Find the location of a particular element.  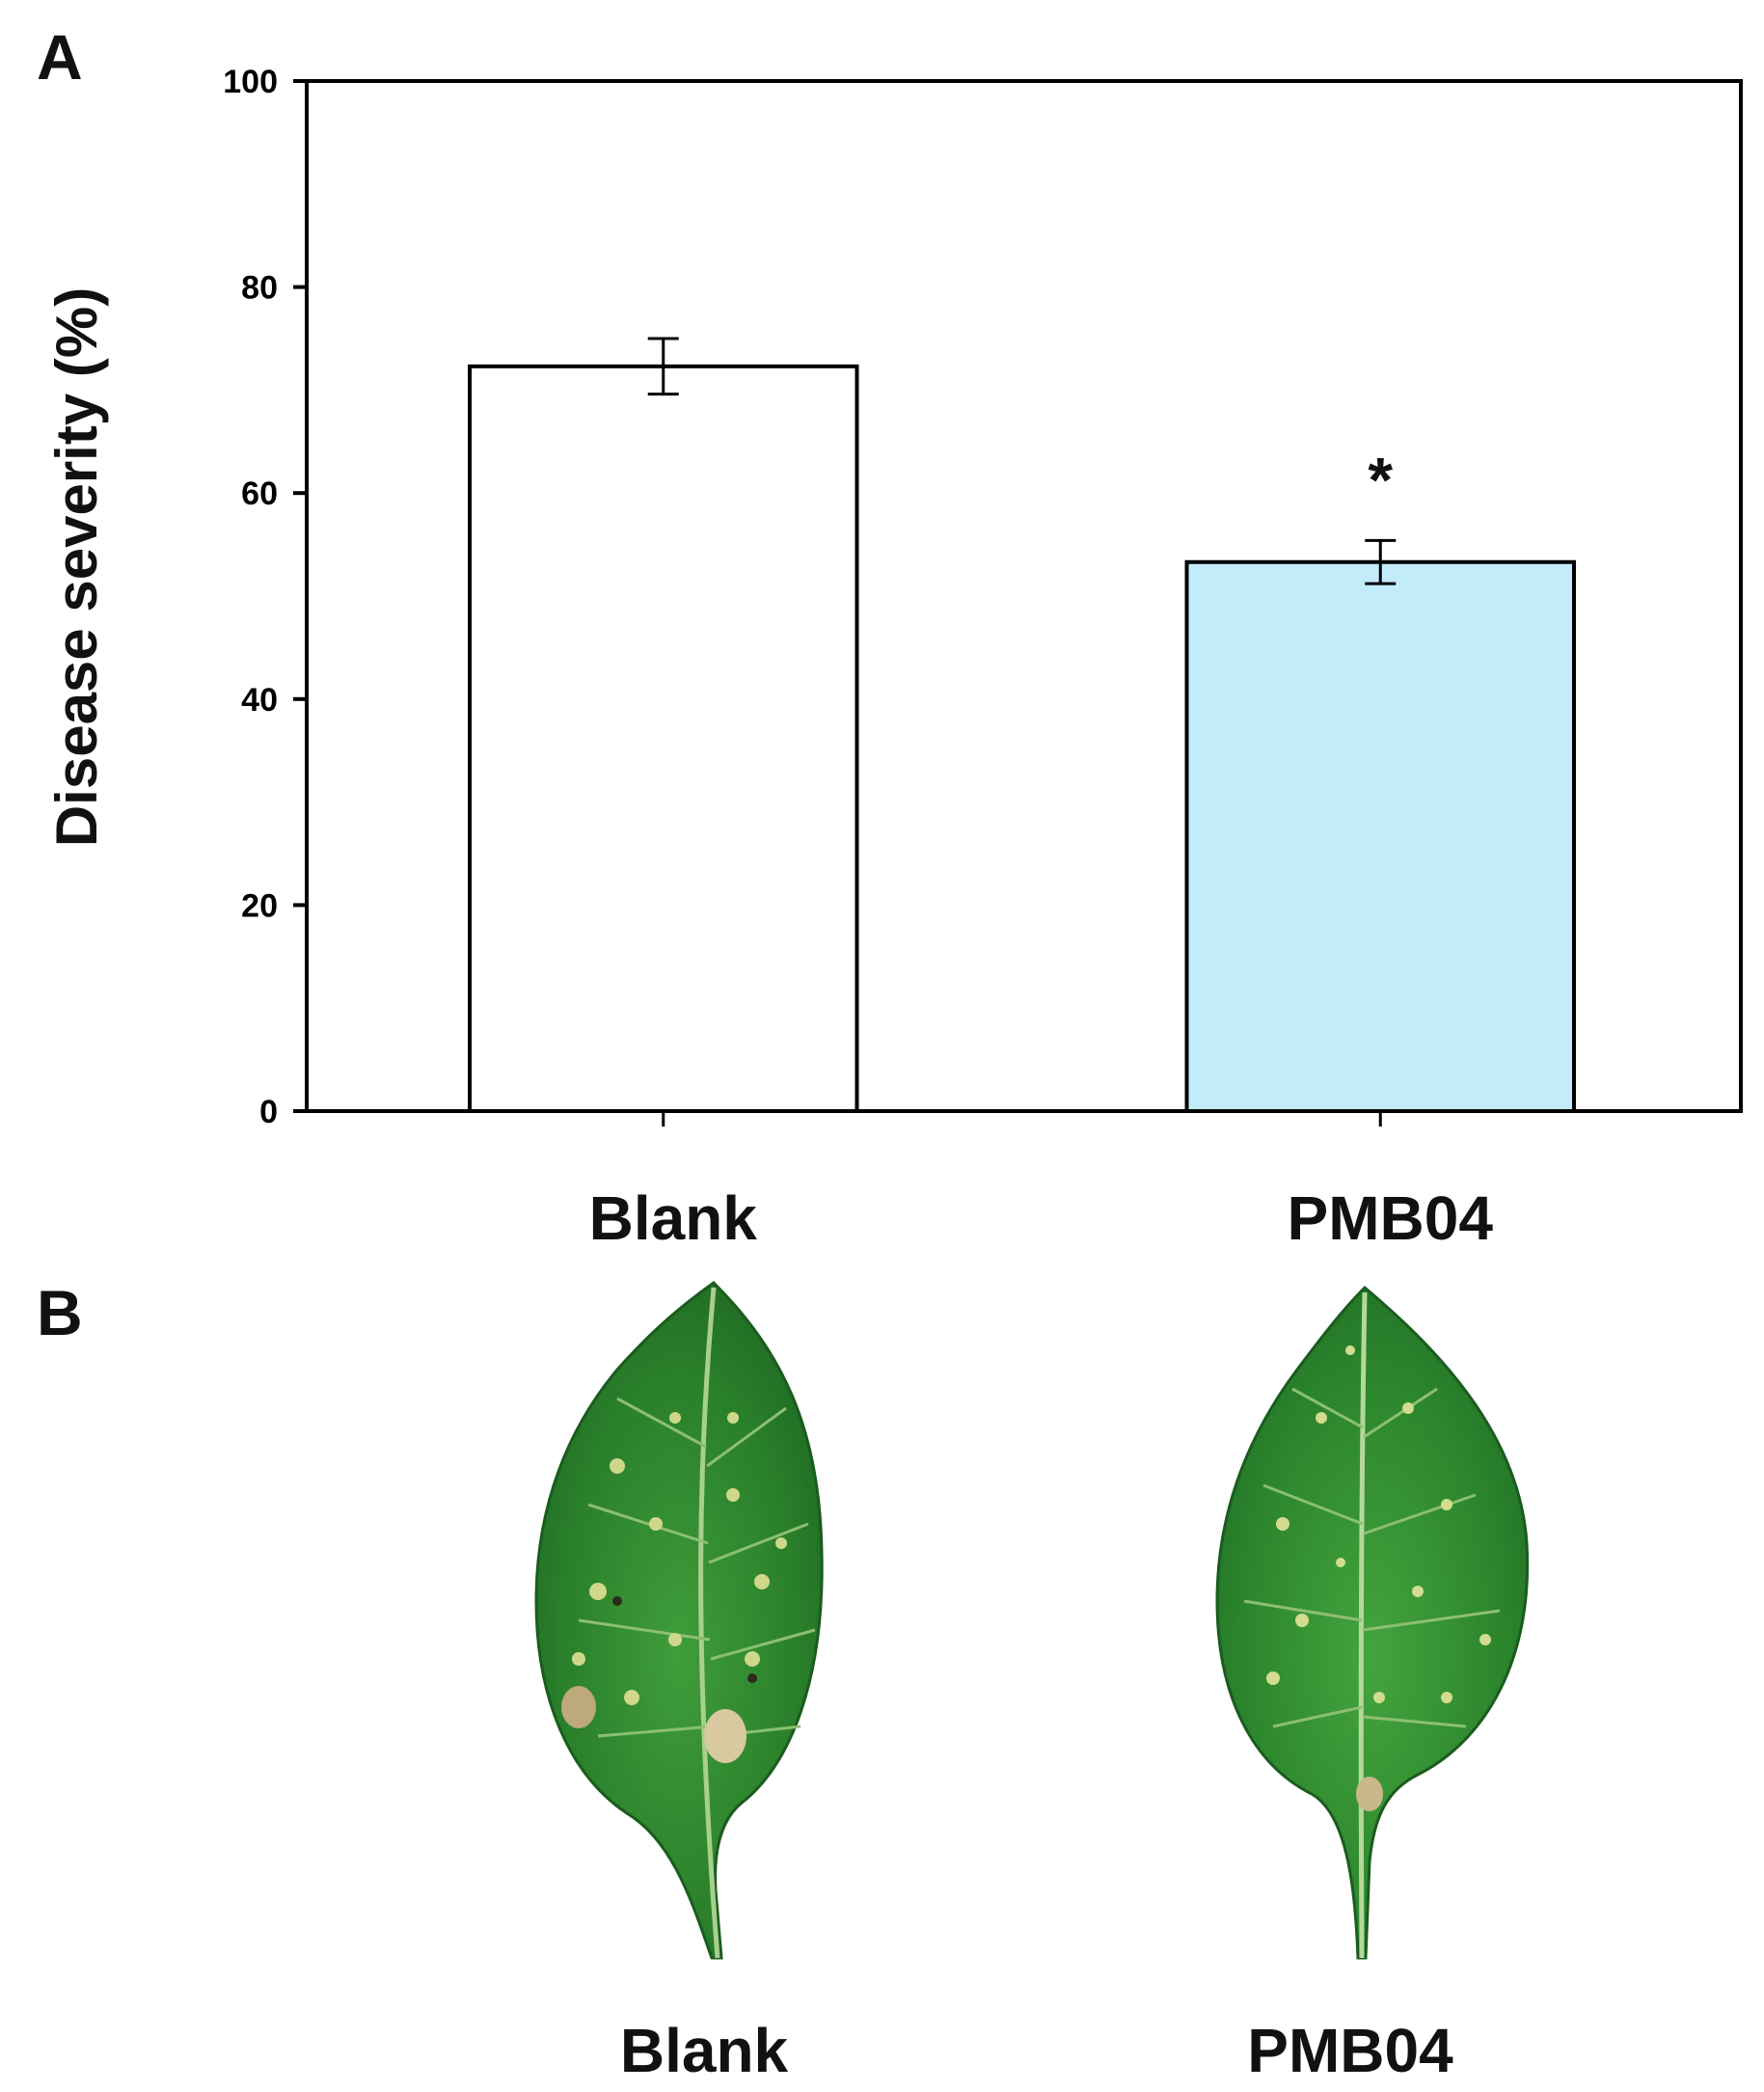

leaf-photo-pmb04 is located at coordinates (1373, 1622).